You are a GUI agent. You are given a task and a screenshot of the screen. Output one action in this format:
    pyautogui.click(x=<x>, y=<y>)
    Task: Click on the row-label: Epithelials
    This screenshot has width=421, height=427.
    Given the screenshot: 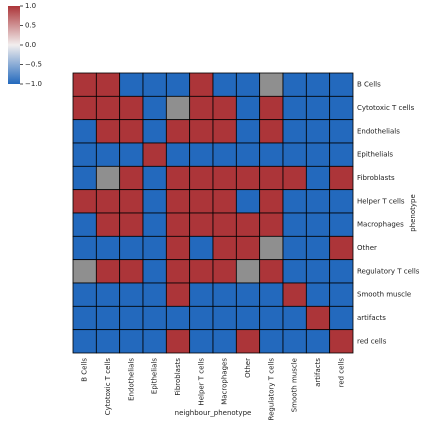 What is the action you would take?
    pyautogui.click(x=375, y=155)
    